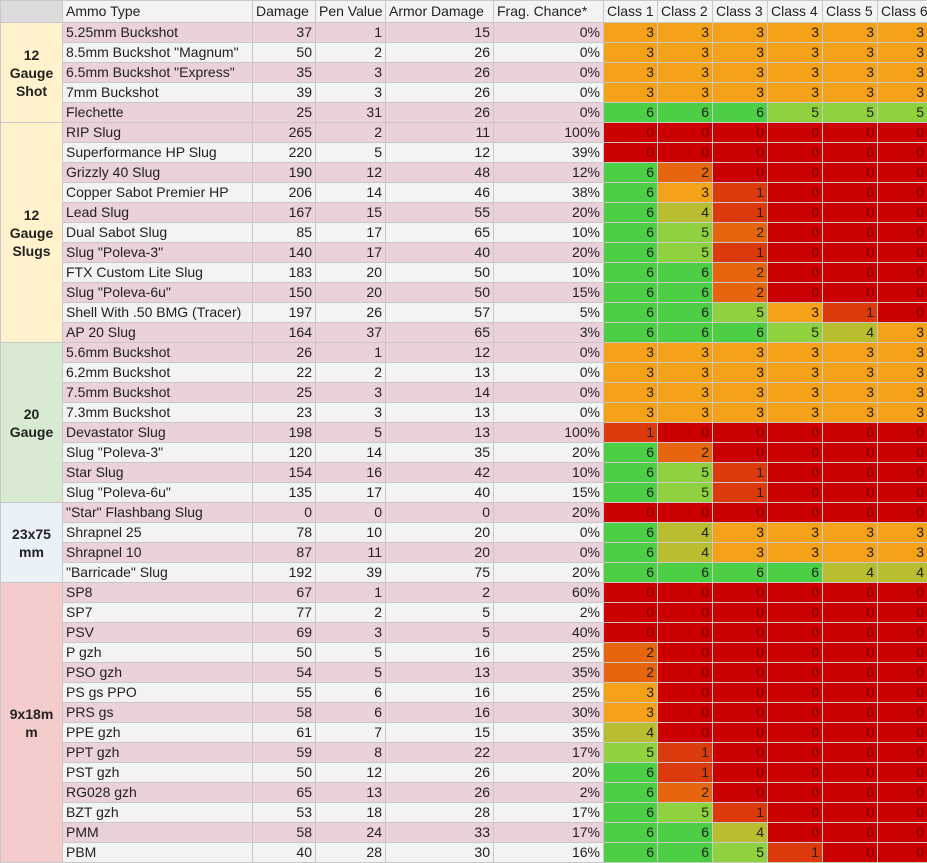 Image resolution: width=927 pixels, height=863 pixels. What do you see at coordinates (351, 753) in the screenshot?
I see `stat-cell: 8` at bounding box center [351, 753].